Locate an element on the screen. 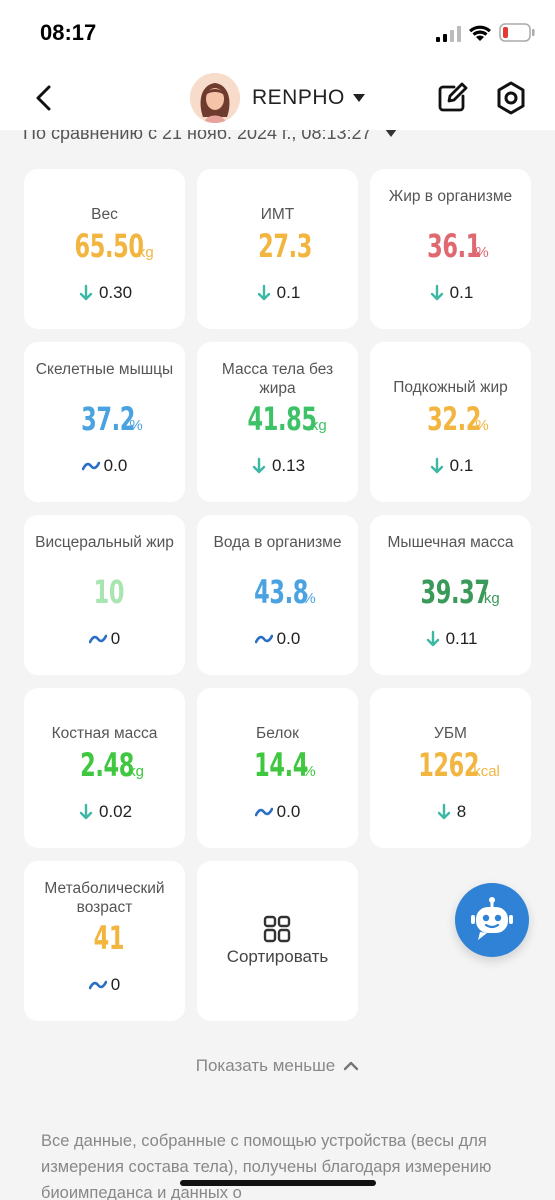 The height and width of the screenshot is (1200, 555). metric-change: 0.0 is located at coordinates (277, 639).